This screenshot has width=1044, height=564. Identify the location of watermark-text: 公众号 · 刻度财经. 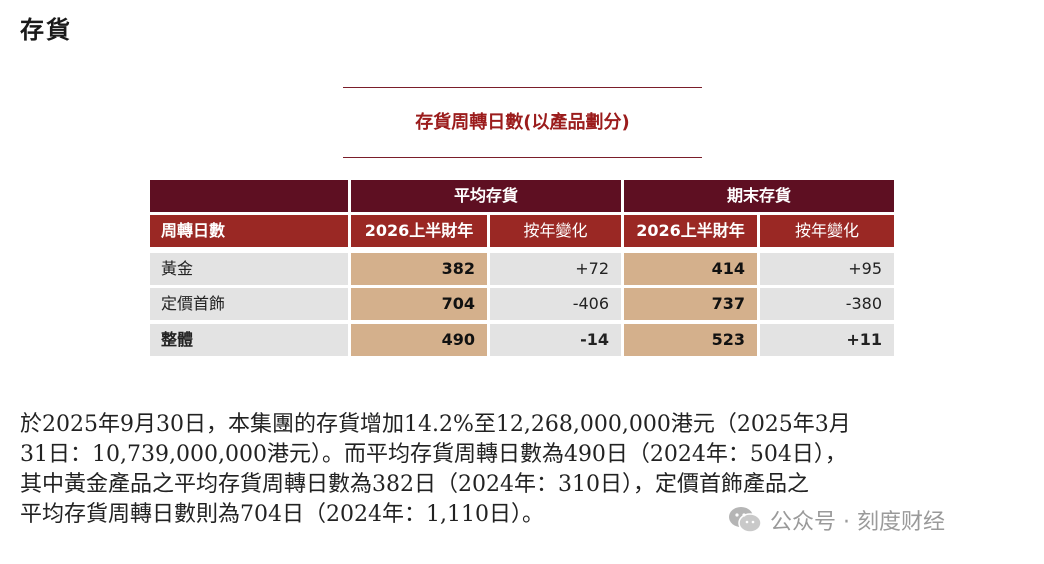
(857, 522).